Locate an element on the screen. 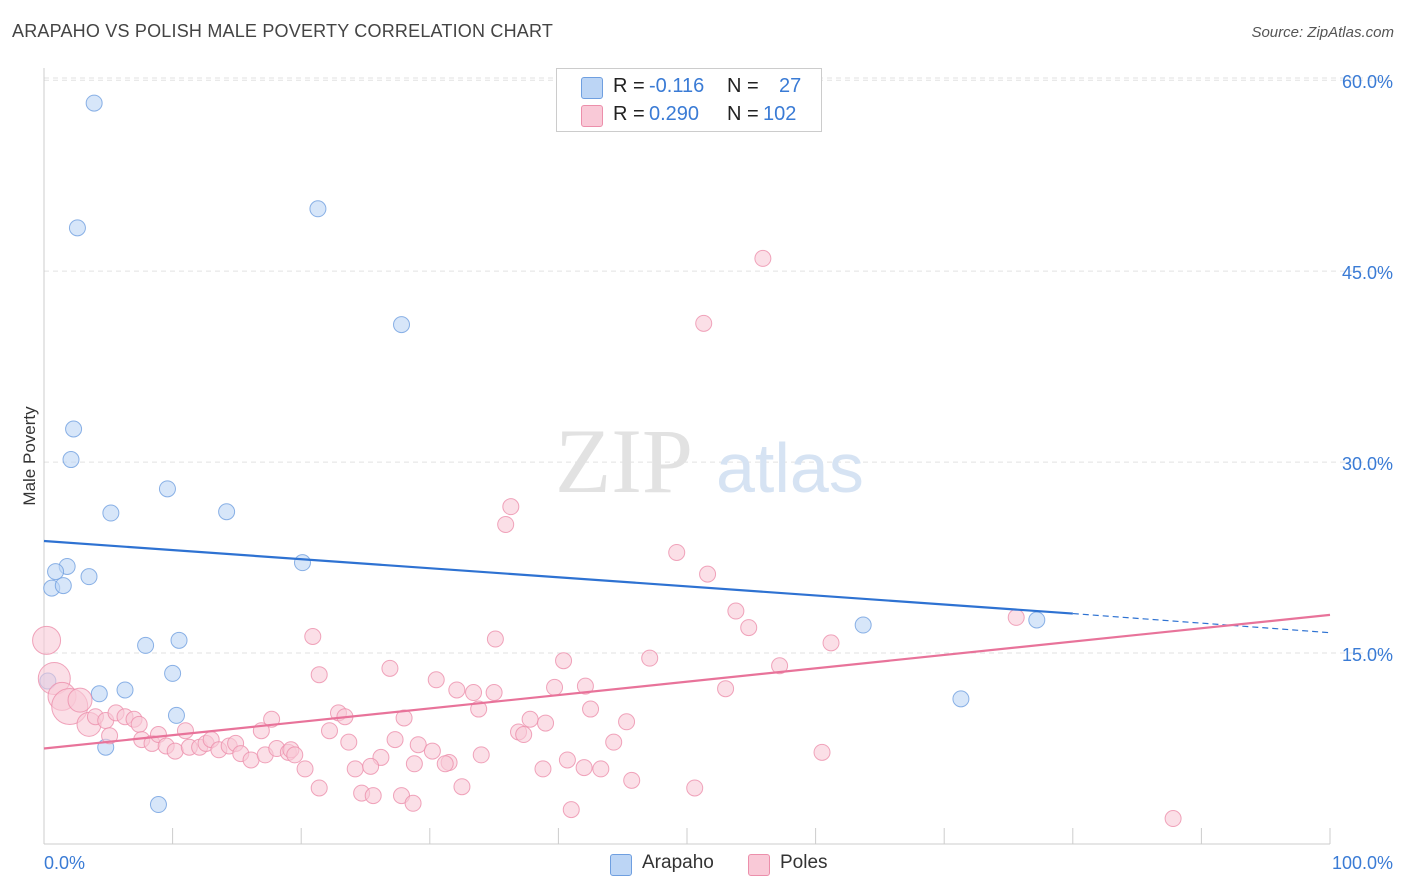 This screenshot has width=1406, height=892. legend-label-poles: Poles is located at coordinates (804, 862).